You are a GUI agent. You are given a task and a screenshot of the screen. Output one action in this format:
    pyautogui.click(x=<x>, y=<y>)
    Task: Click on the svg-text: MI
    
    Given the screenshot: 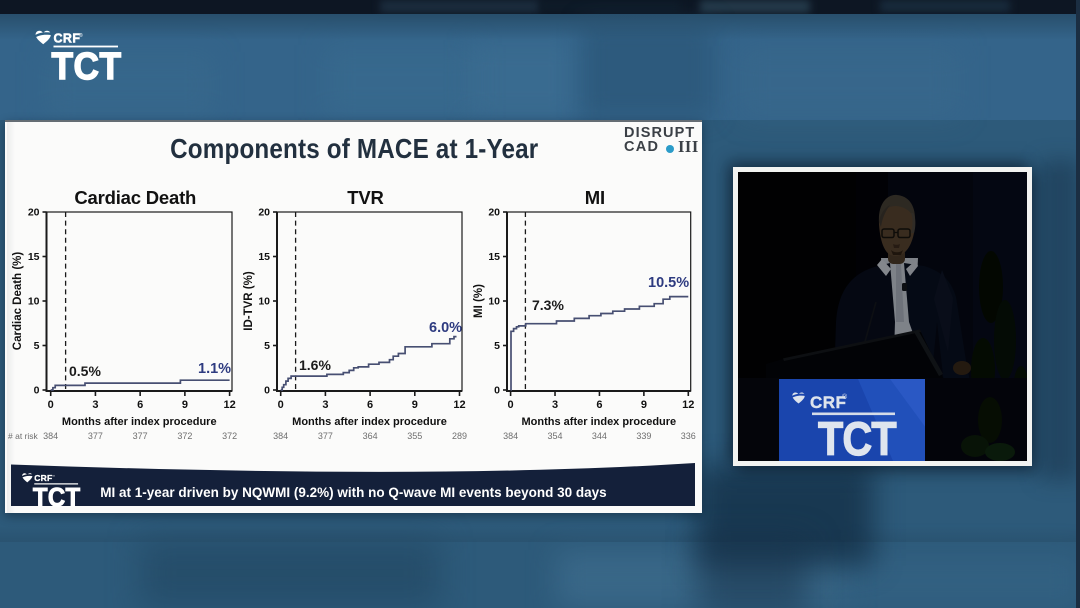 What is the action you would take?
    pyautogui.click(x=595, y=197)
    